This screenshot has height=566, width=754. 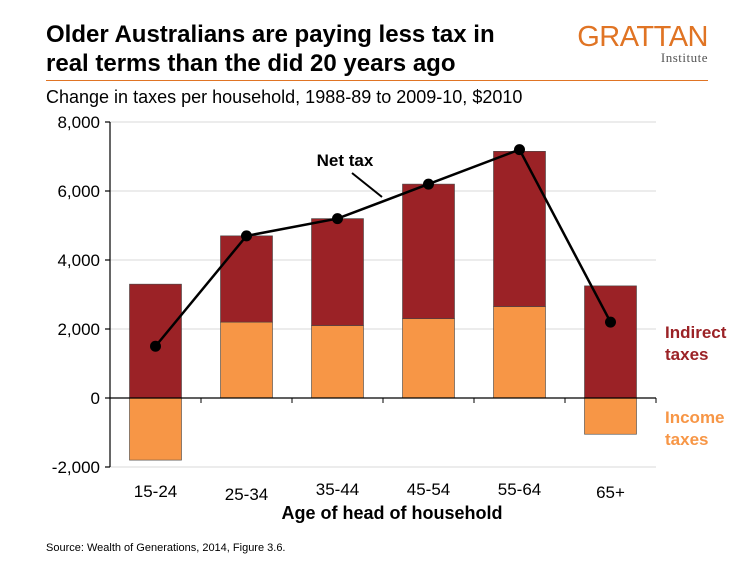 What do you see at coordinates (392, 513) in the screenshot?
I see `x-axis-title: Age of head of household` at bounding box center [392, 513].